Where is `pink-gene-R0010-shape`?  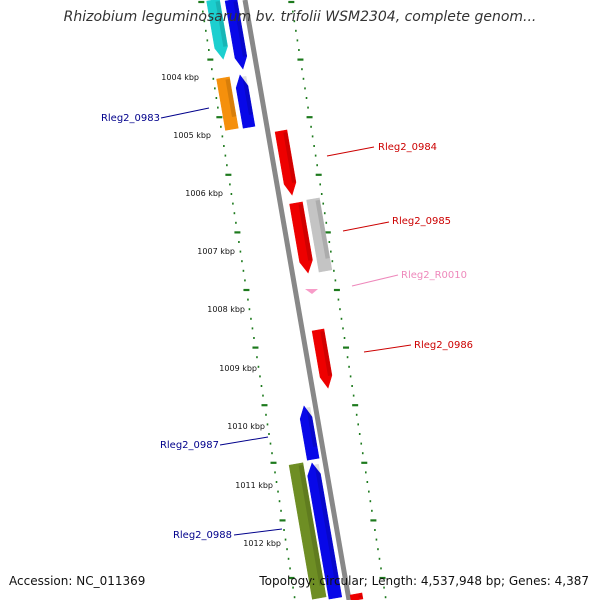
pink-gene-R0010-shape is located at coordinates (311, 291).